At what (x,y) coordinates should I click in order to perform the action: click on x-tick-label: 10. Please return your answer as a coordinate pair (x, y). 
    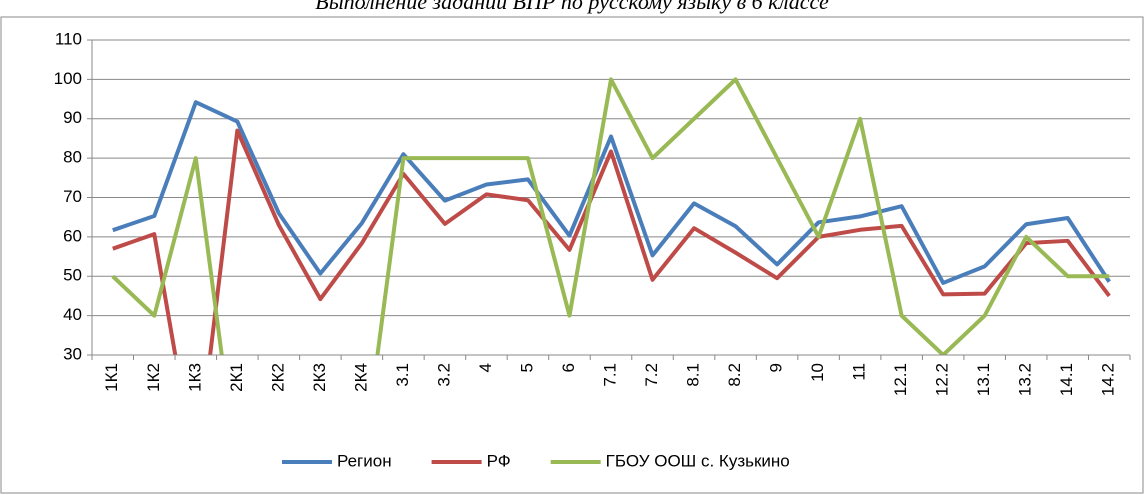
    Looking at the image, I should click on (817, 372).